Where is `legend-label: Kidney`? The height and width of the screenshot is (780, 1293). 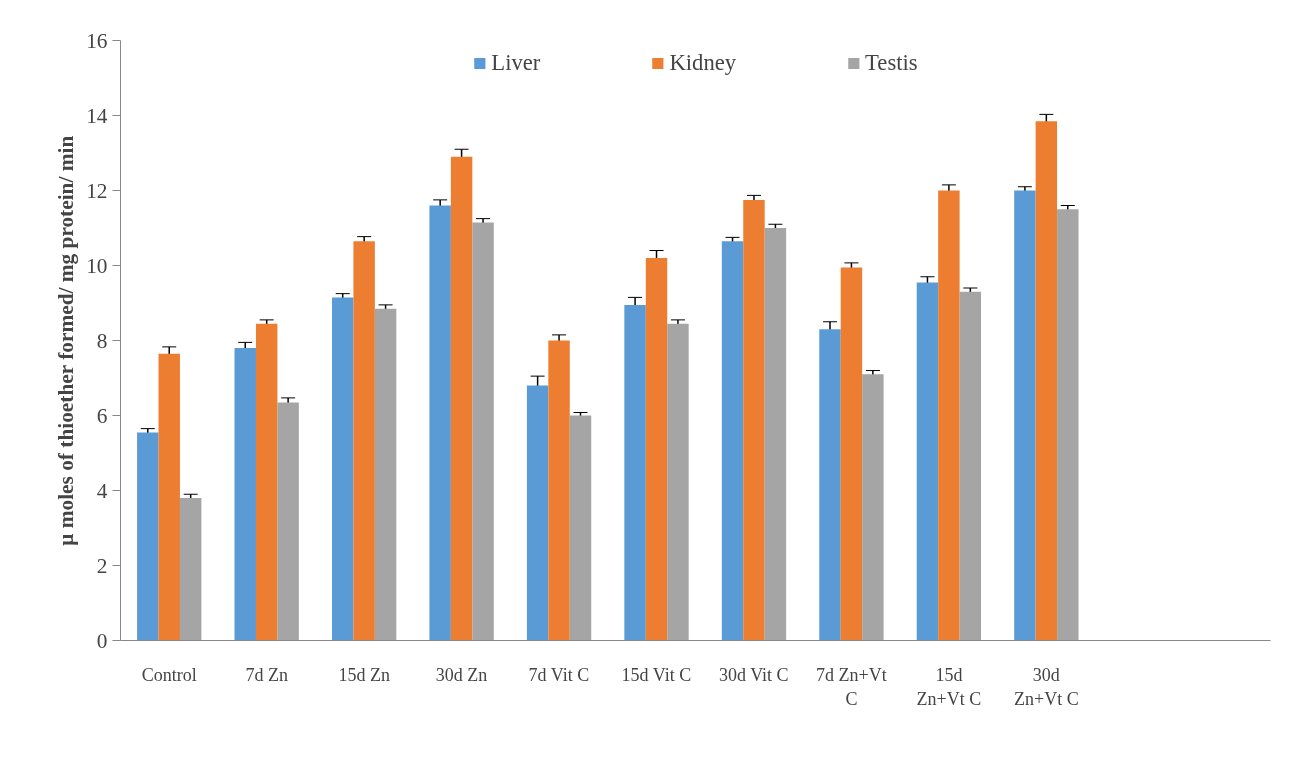
legend-label: Kidney is located at coordinates (703, 63).